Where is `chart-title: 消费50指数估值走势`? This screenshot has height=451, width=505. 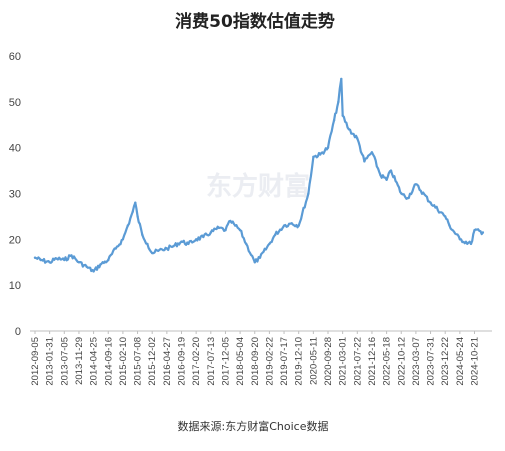 chart-title: 消费50指数估值走势 is located at coordinates (255, 21).